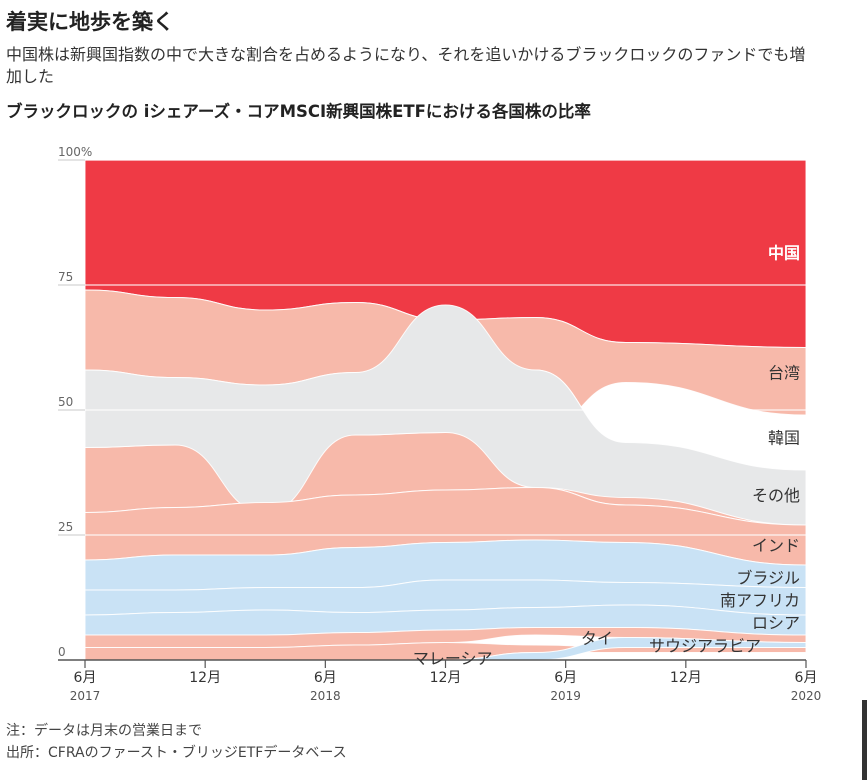 The height and width of the screenshot is (780, 867). I want to click on y-tick-label: 75, so click(65, 277).